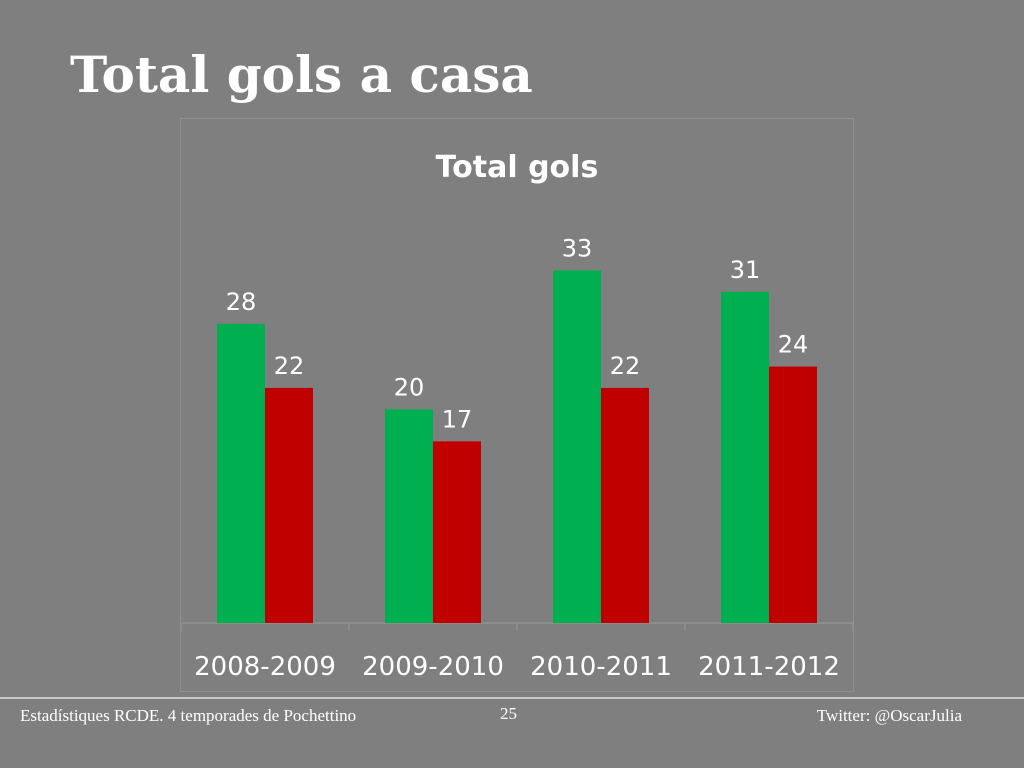 The image size is (1024, 768). Describe the element at coordinates (241, 302) in the screenshot. I see `data-label: 28` at that location.